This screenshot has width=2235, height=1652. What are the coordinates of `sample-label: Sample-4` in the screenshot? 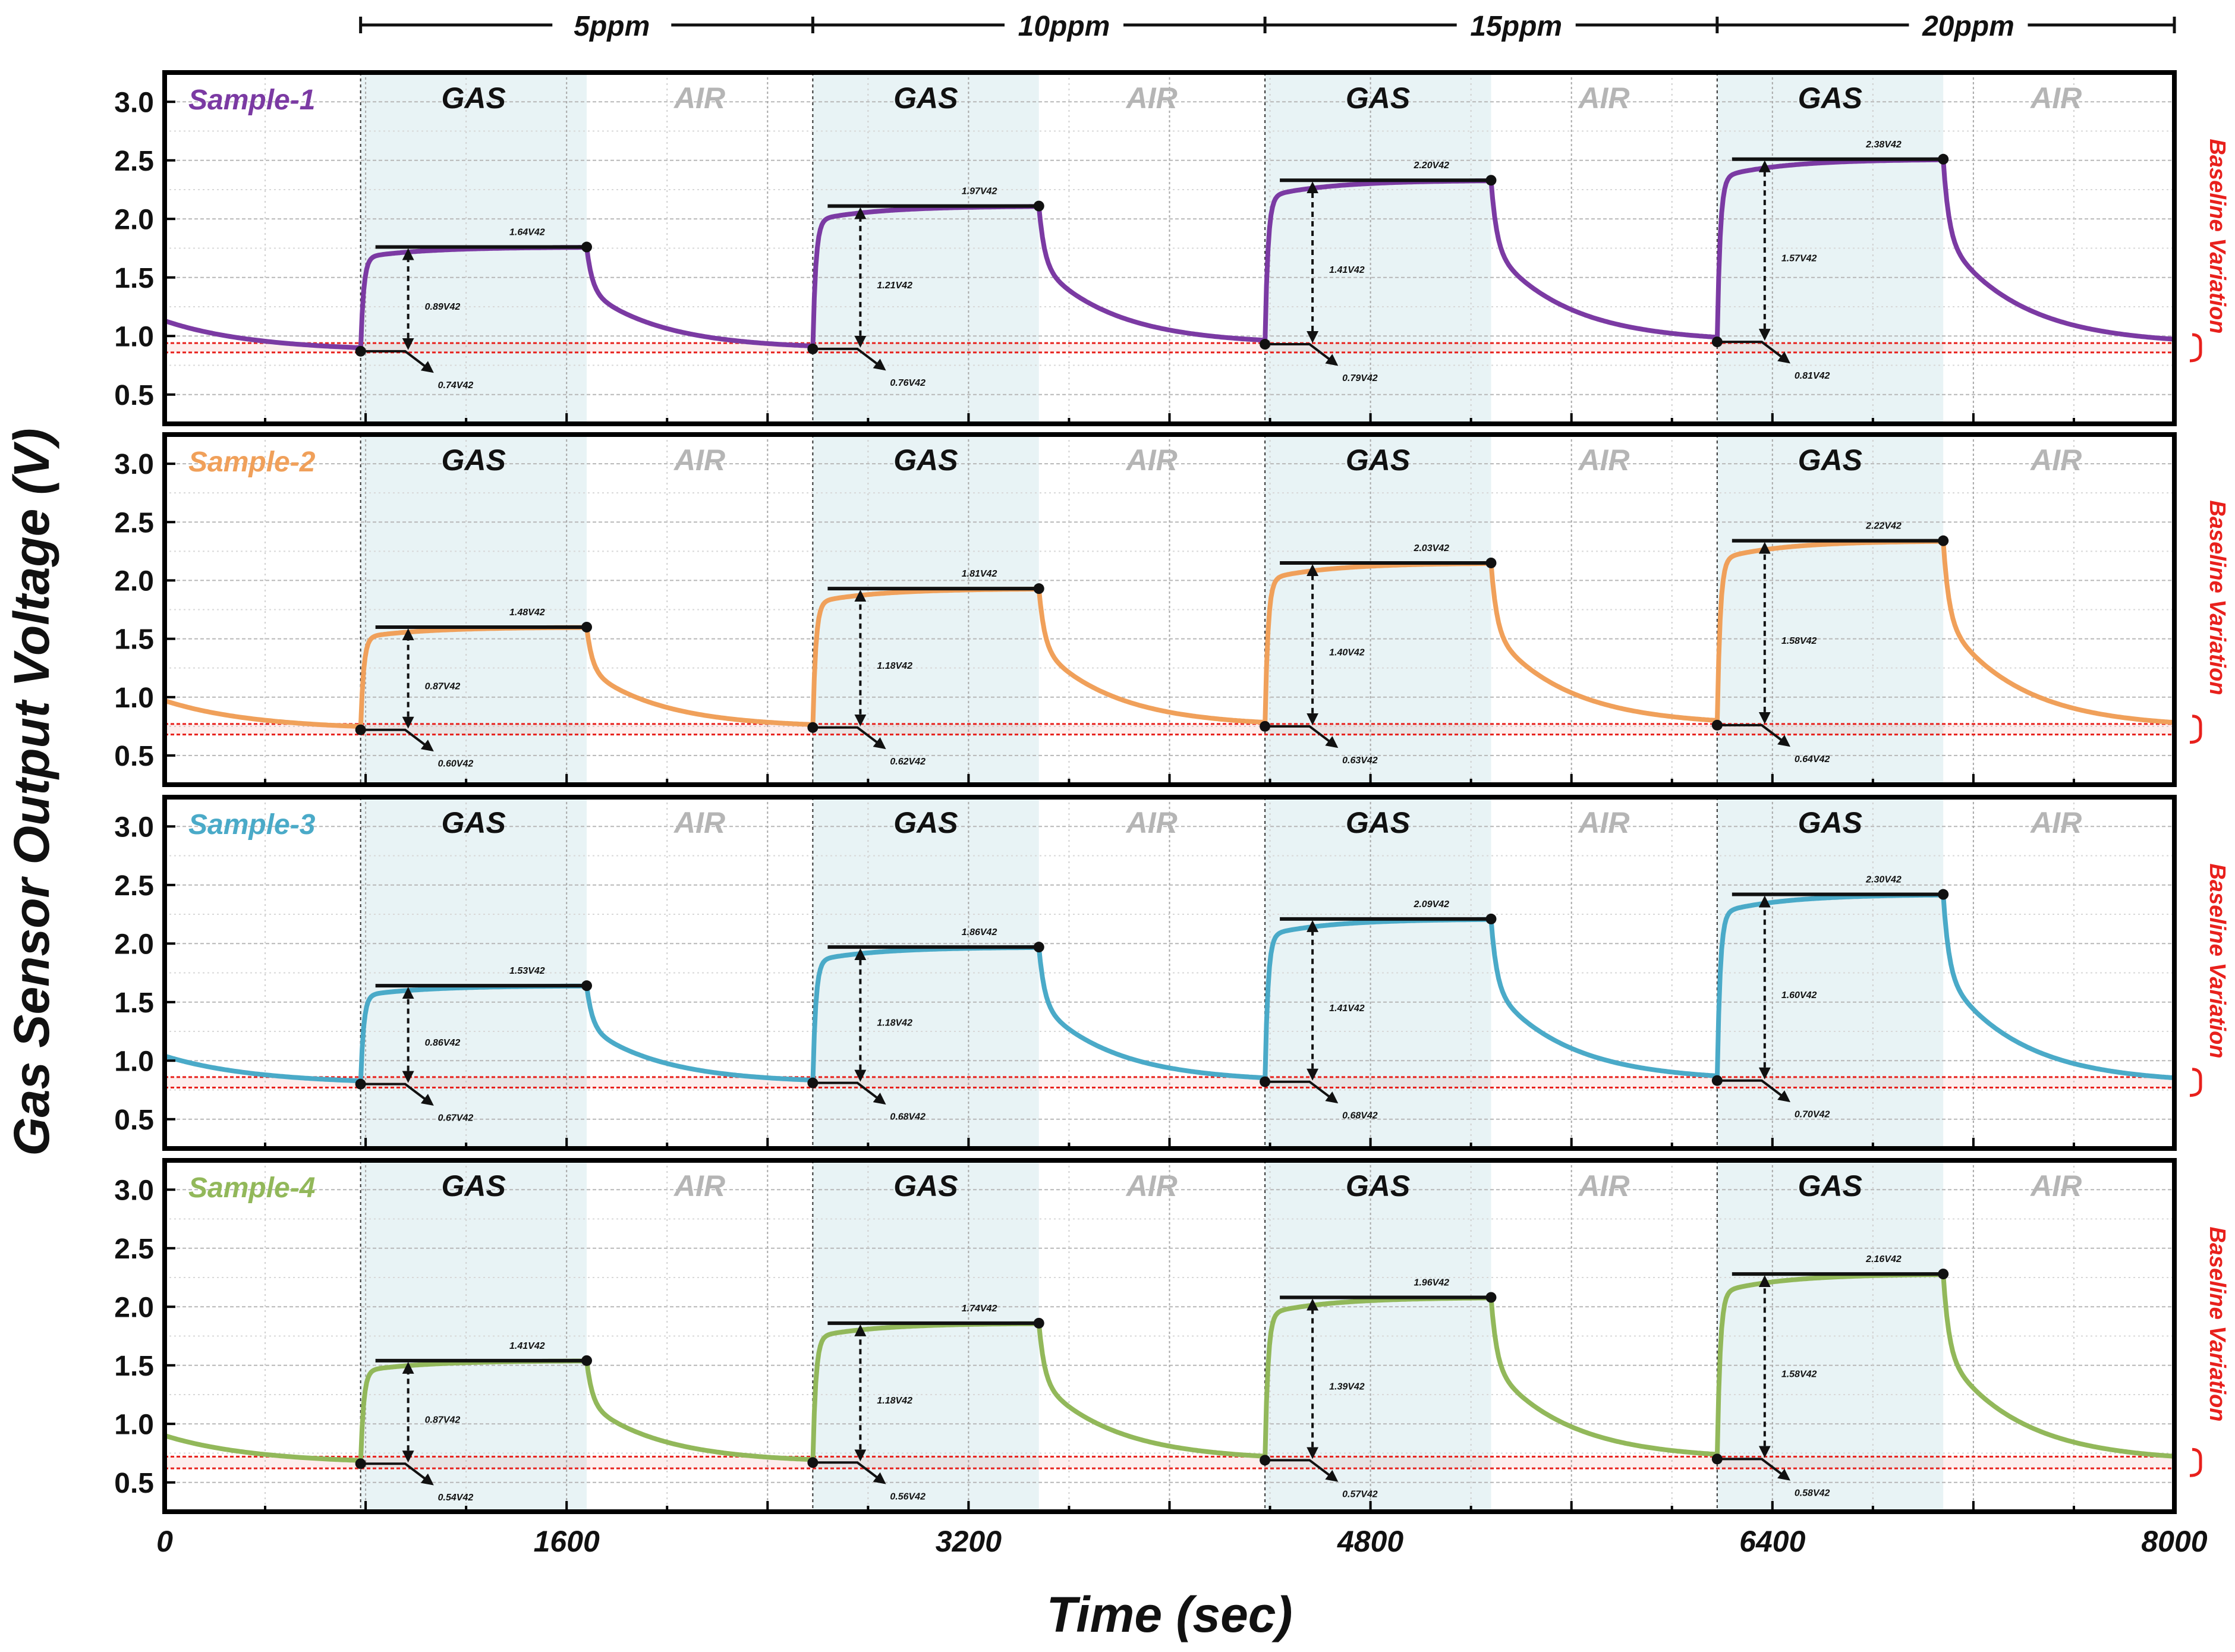 It's located at (251, 1188).